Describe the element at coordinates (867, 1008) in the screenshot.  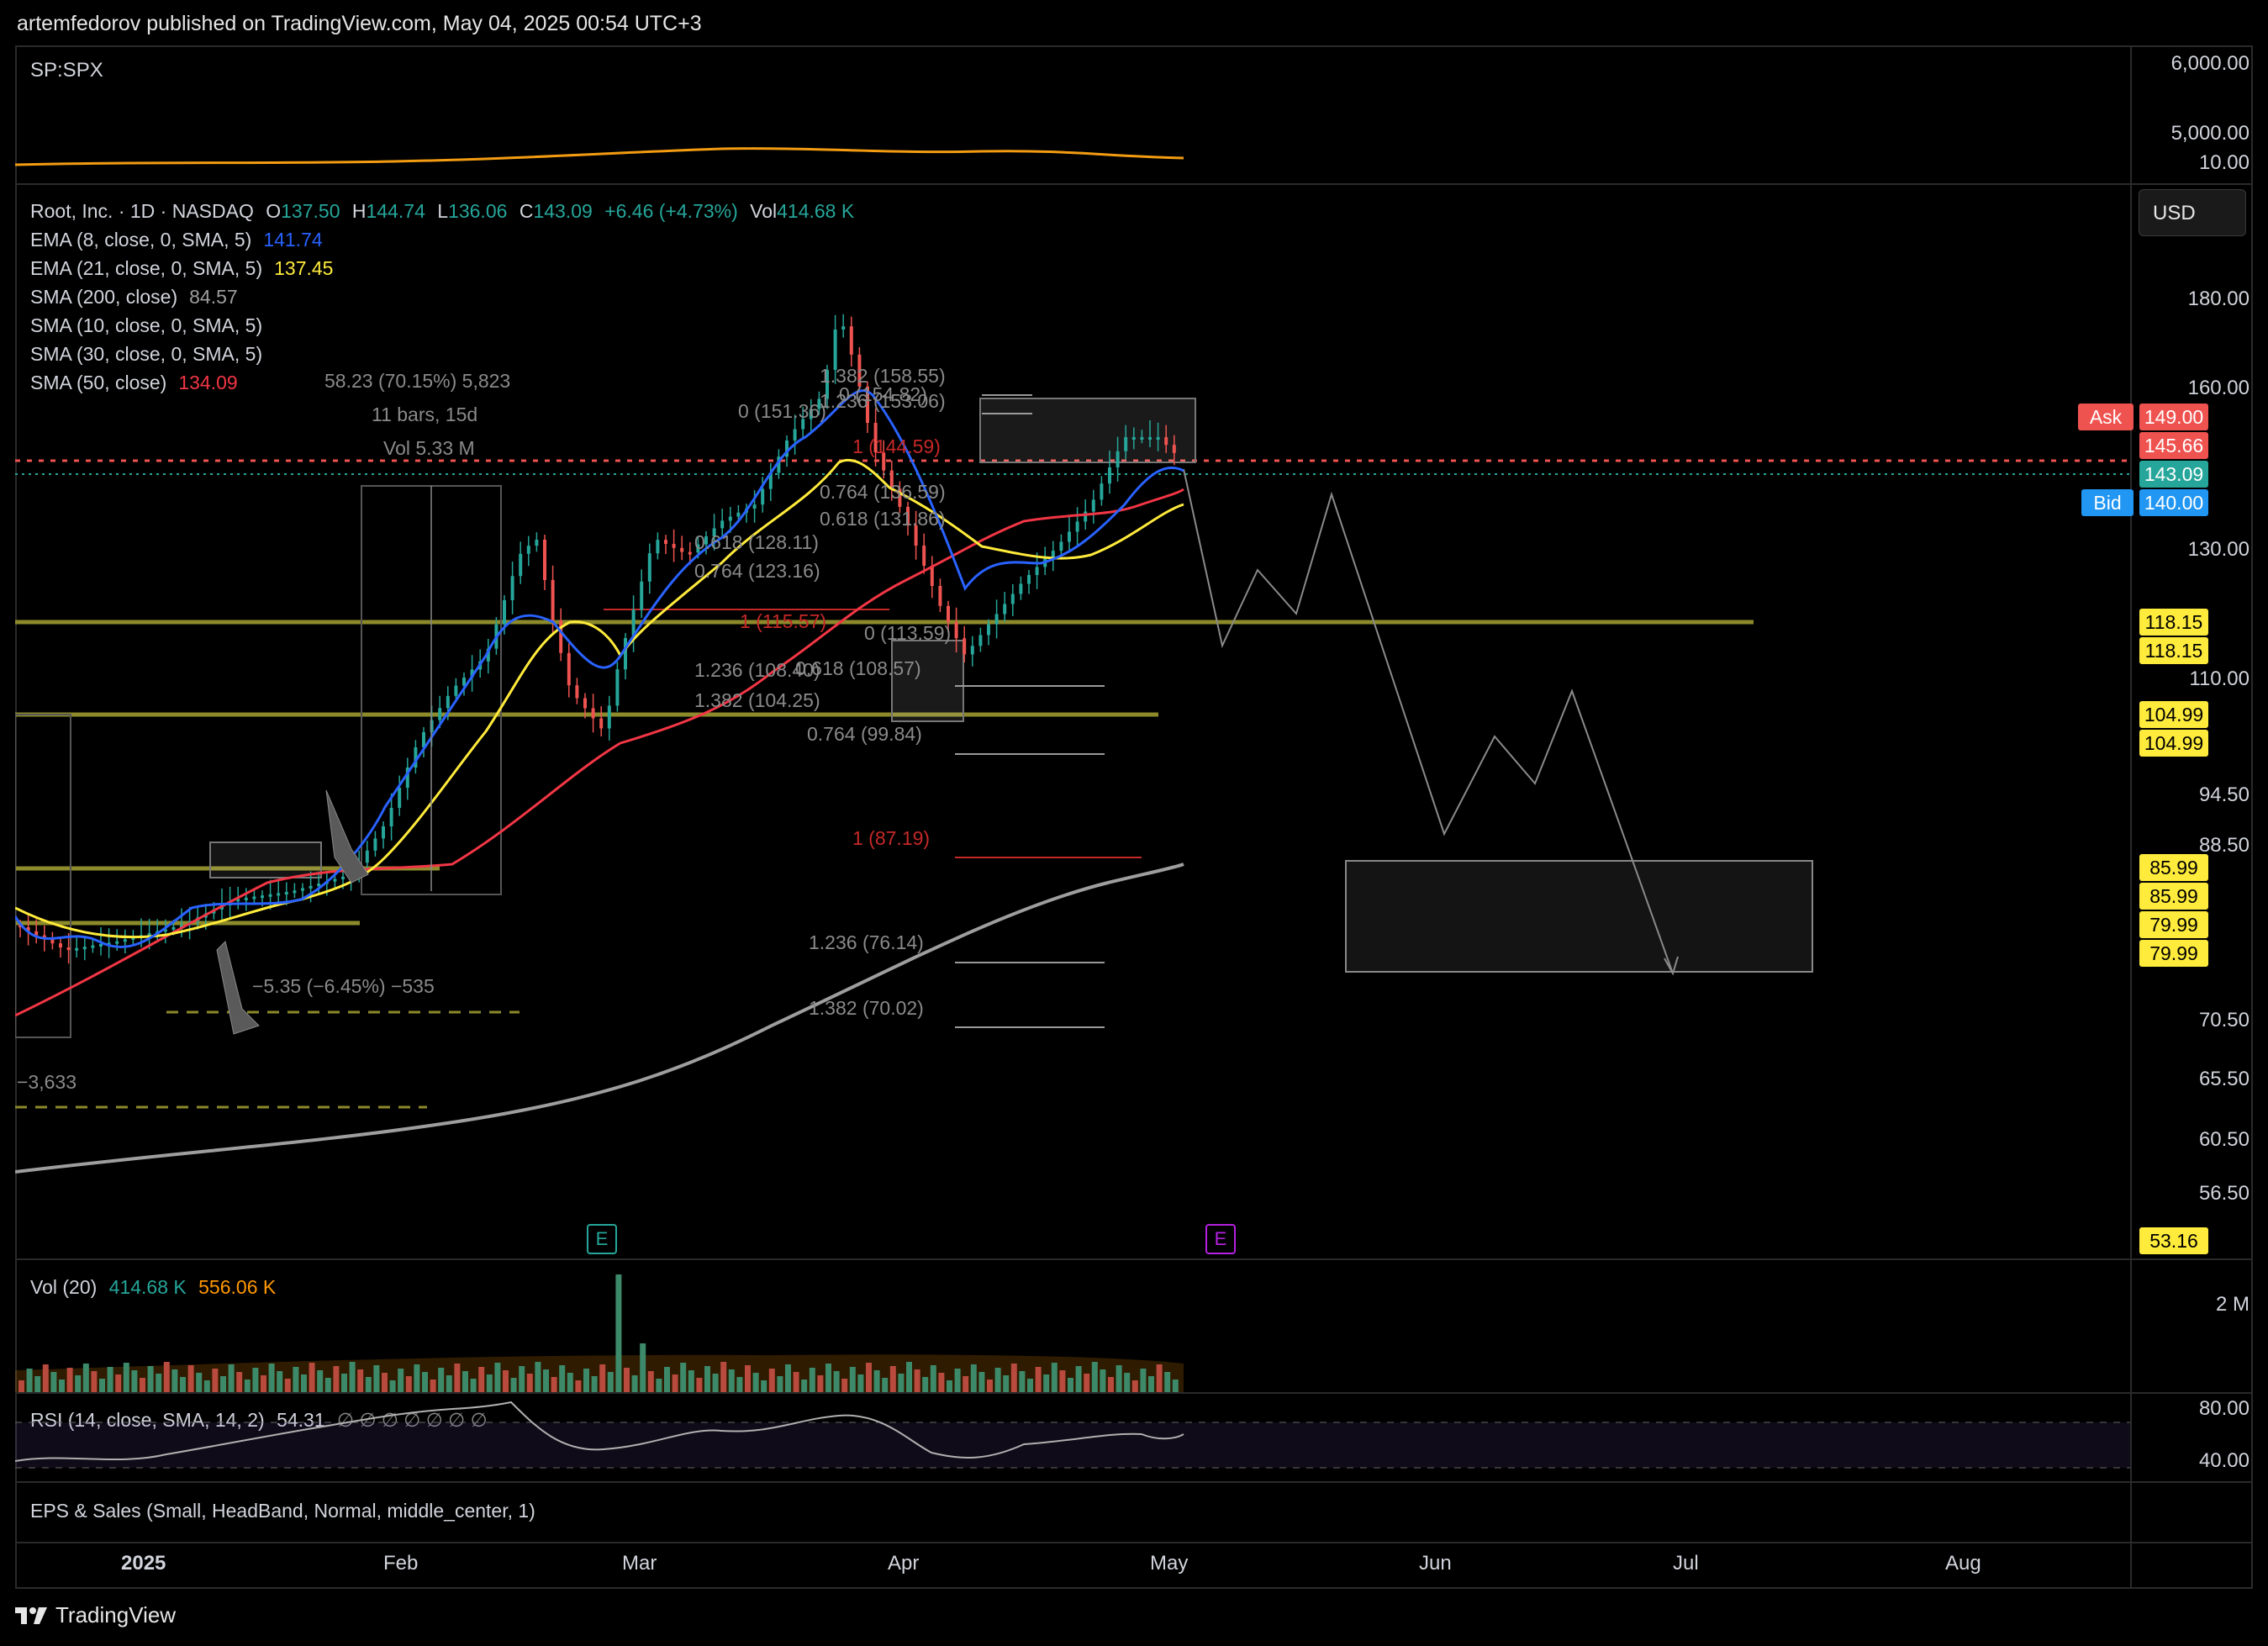
I see `fib-label: 1.382 (70.02)` at that location.